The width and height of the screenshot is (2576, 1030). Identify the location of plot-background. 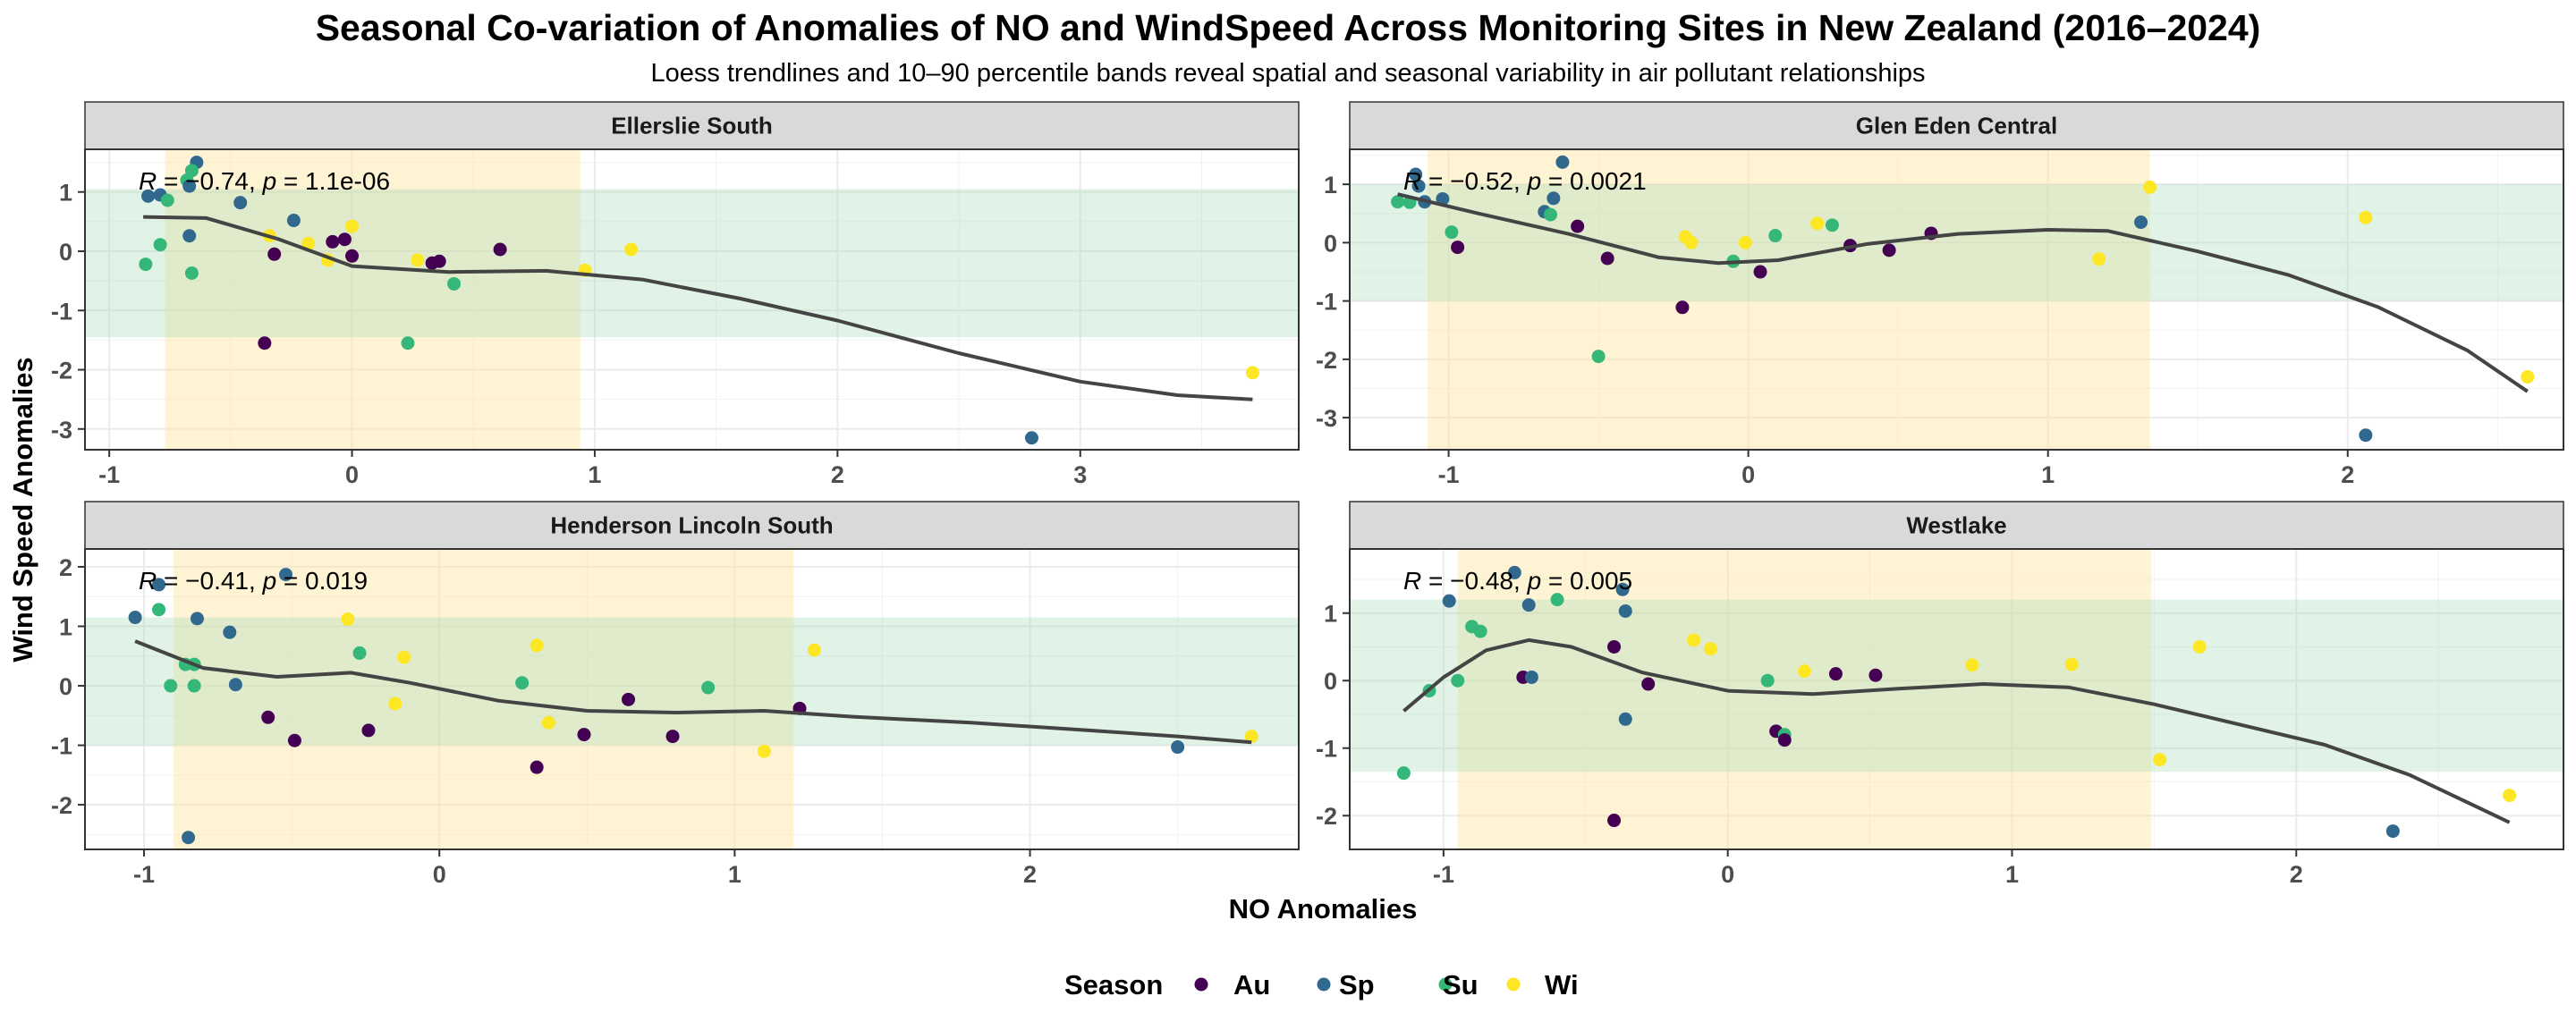
(692, 699).